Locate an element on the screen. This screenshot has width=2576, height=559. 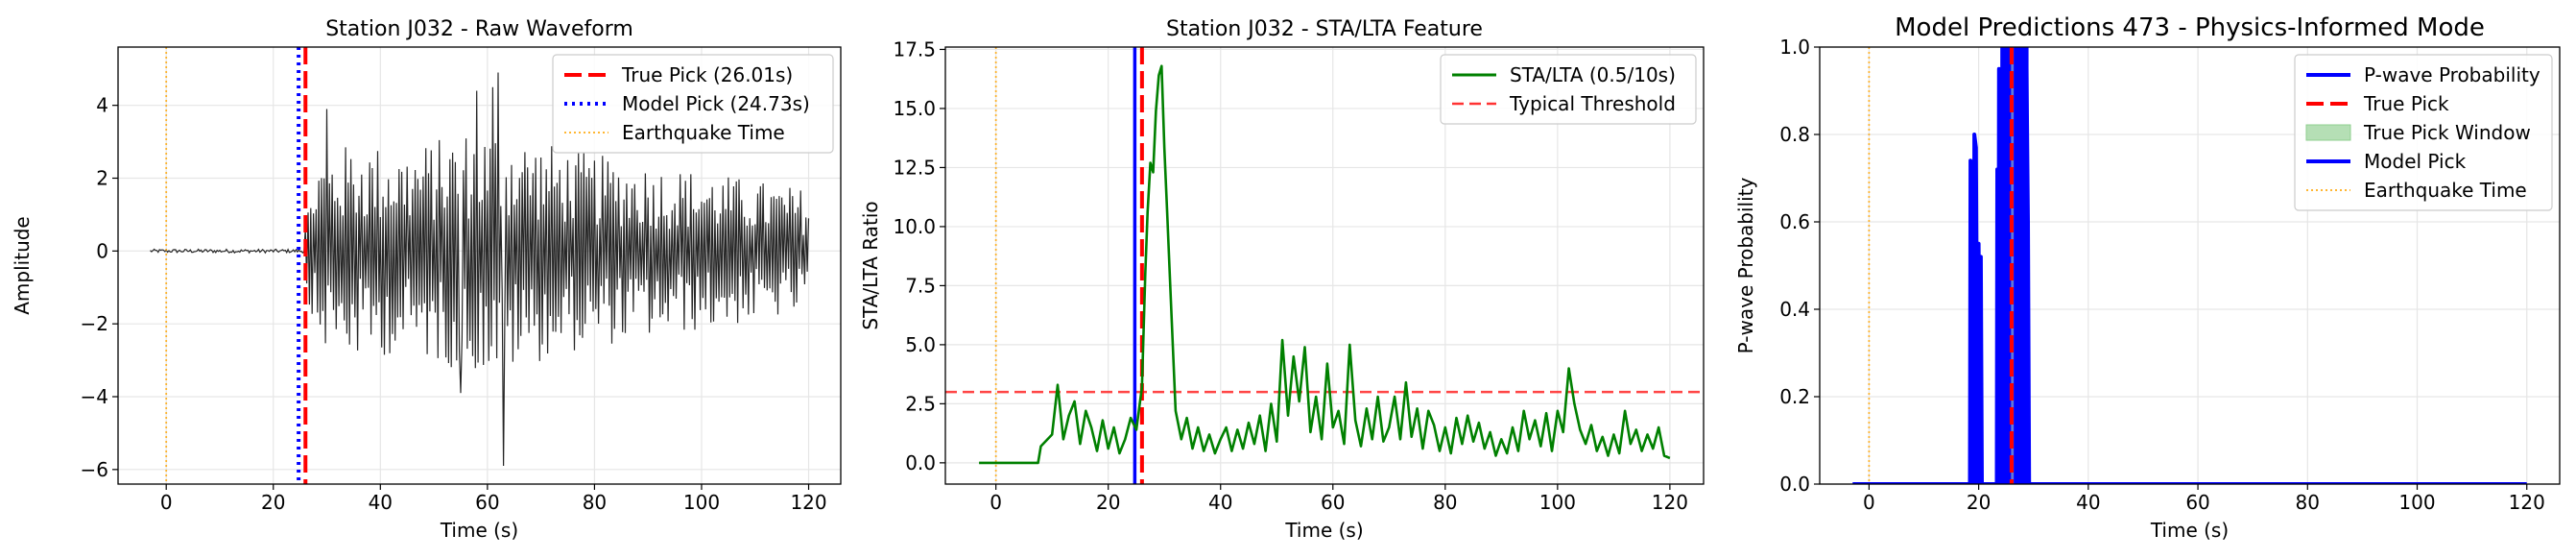
y-tick-label: 0.2 is located at coordinates (1794, 396).